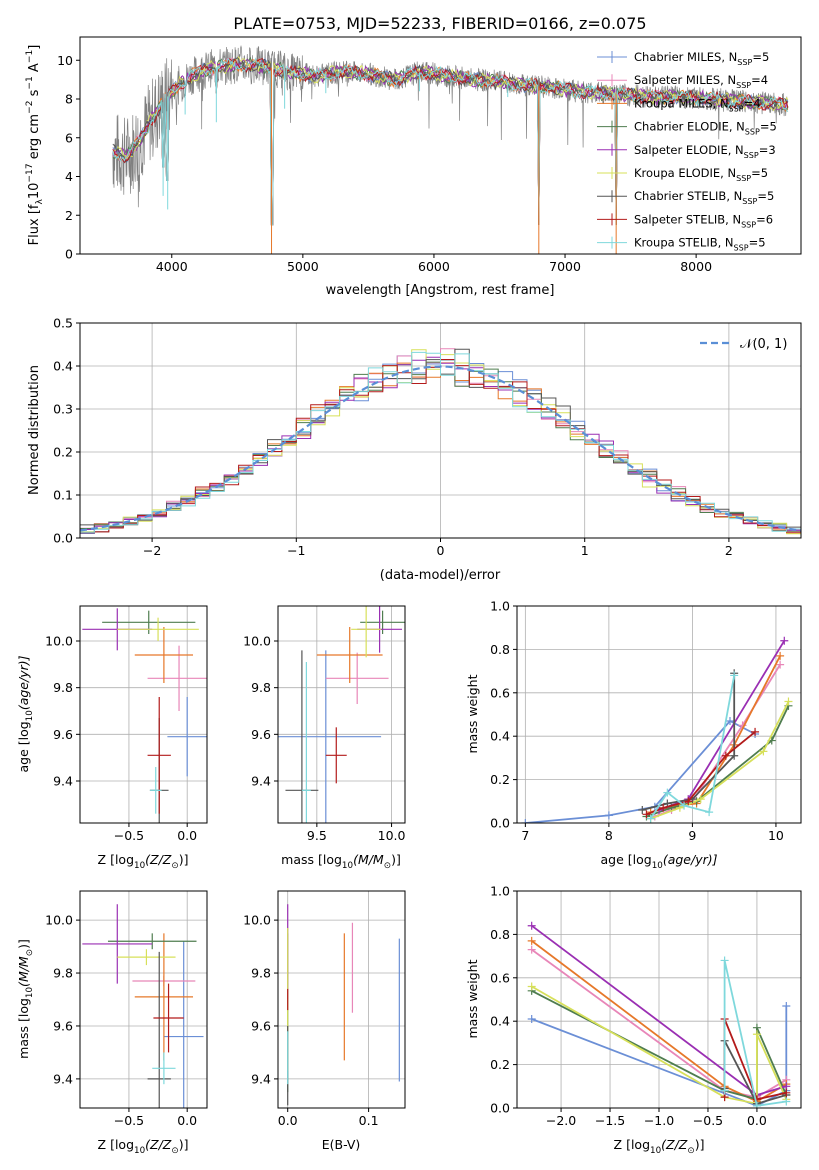 The height and width of the screenshot is (1170, 819). What do you see at coordinates (696, 266) in the screenshot?
I see `x-tick-label: 8000` at bounding box center [696, 266].